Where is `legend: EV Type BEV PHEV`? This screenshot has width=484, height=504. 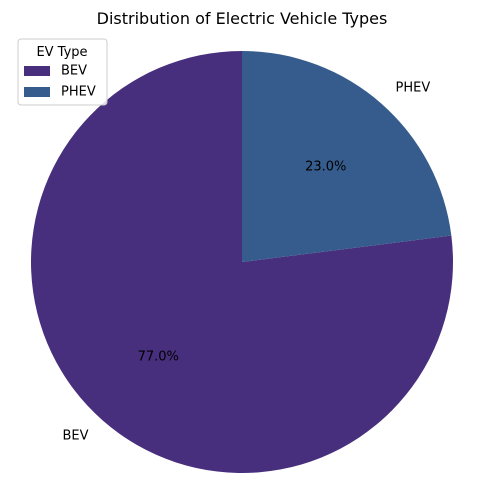 legend: EV Type BEV PHEV is located at coordinates (62, 72).